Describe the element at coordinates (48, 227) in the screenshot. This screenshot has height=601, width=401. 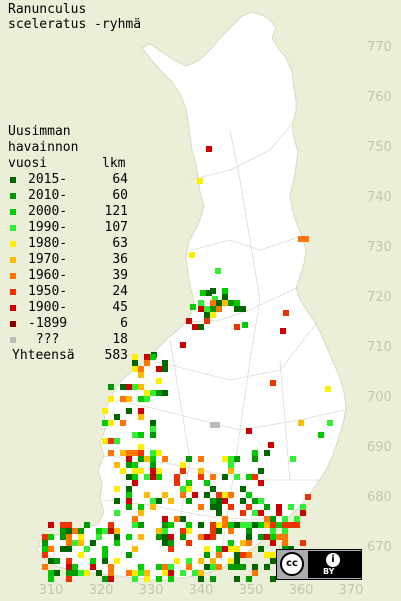
I see `legend-item-label: 1990-` at that location.